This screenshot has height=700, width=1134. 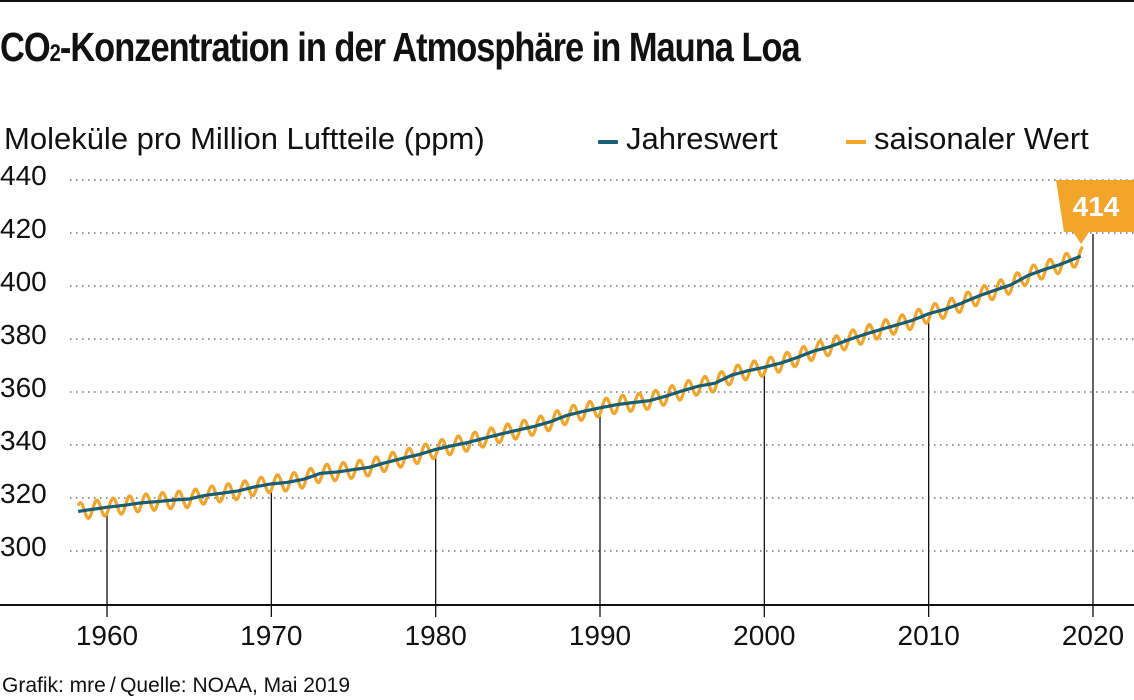 I want to click on y-tick-label: 340, so click(x=23, y=440).